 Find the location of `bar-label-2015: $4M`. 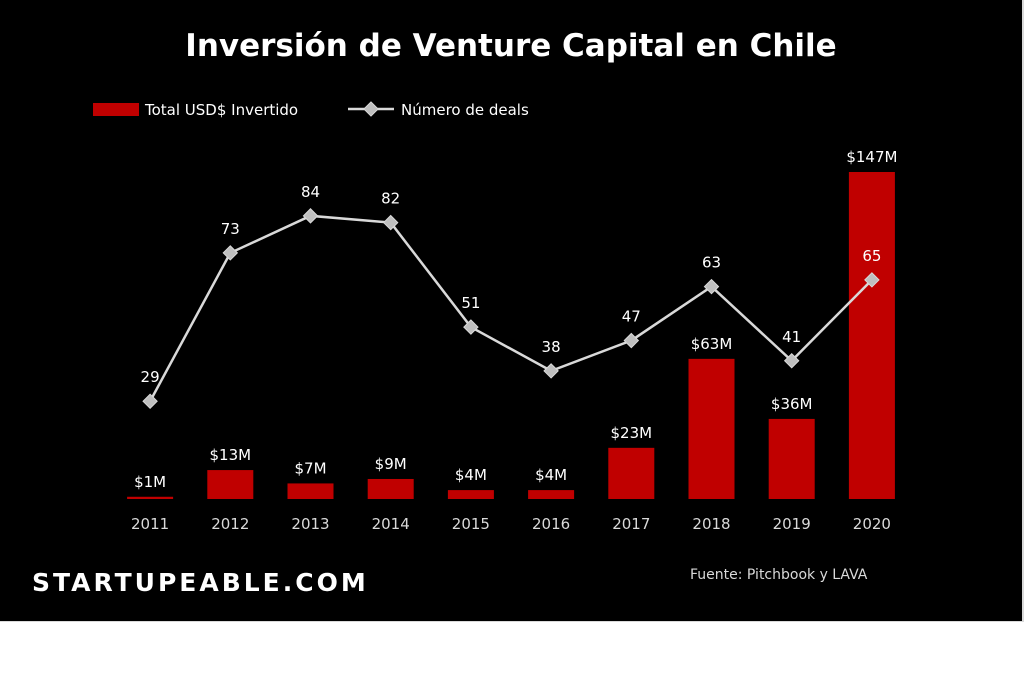

bar-label-2015: $4M is located at coordinates (471, 475).